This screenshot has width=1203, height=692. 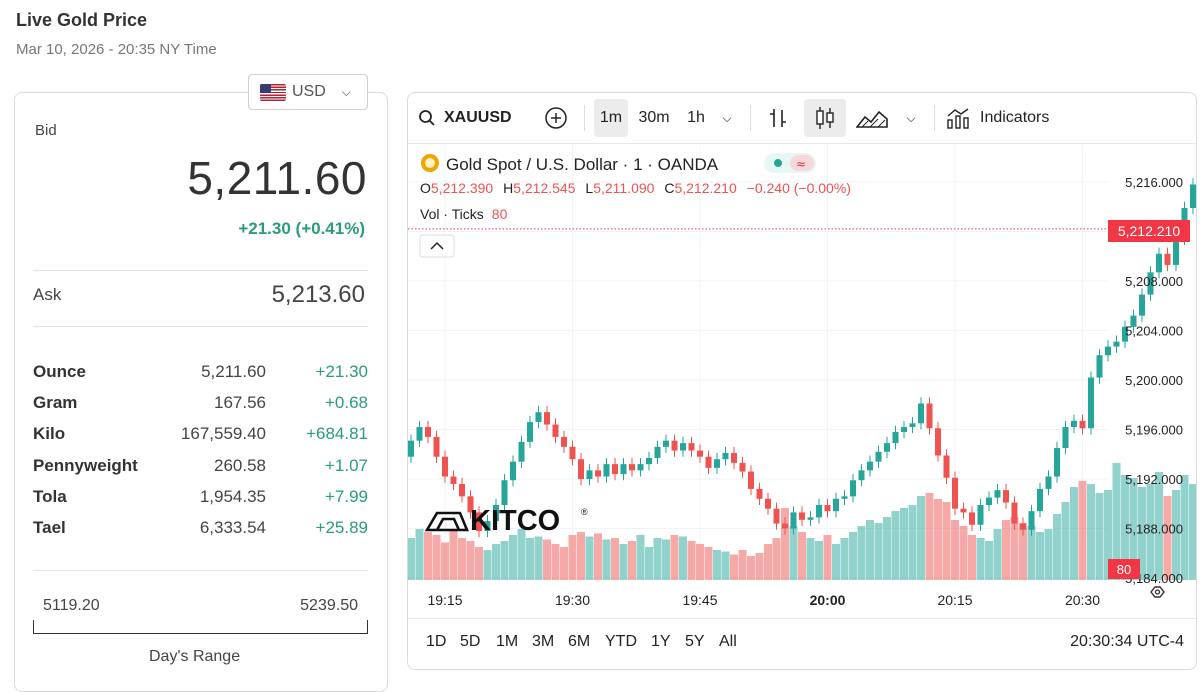 I want to click on currency-select: USD ⌵, so click(x=308, y=92).